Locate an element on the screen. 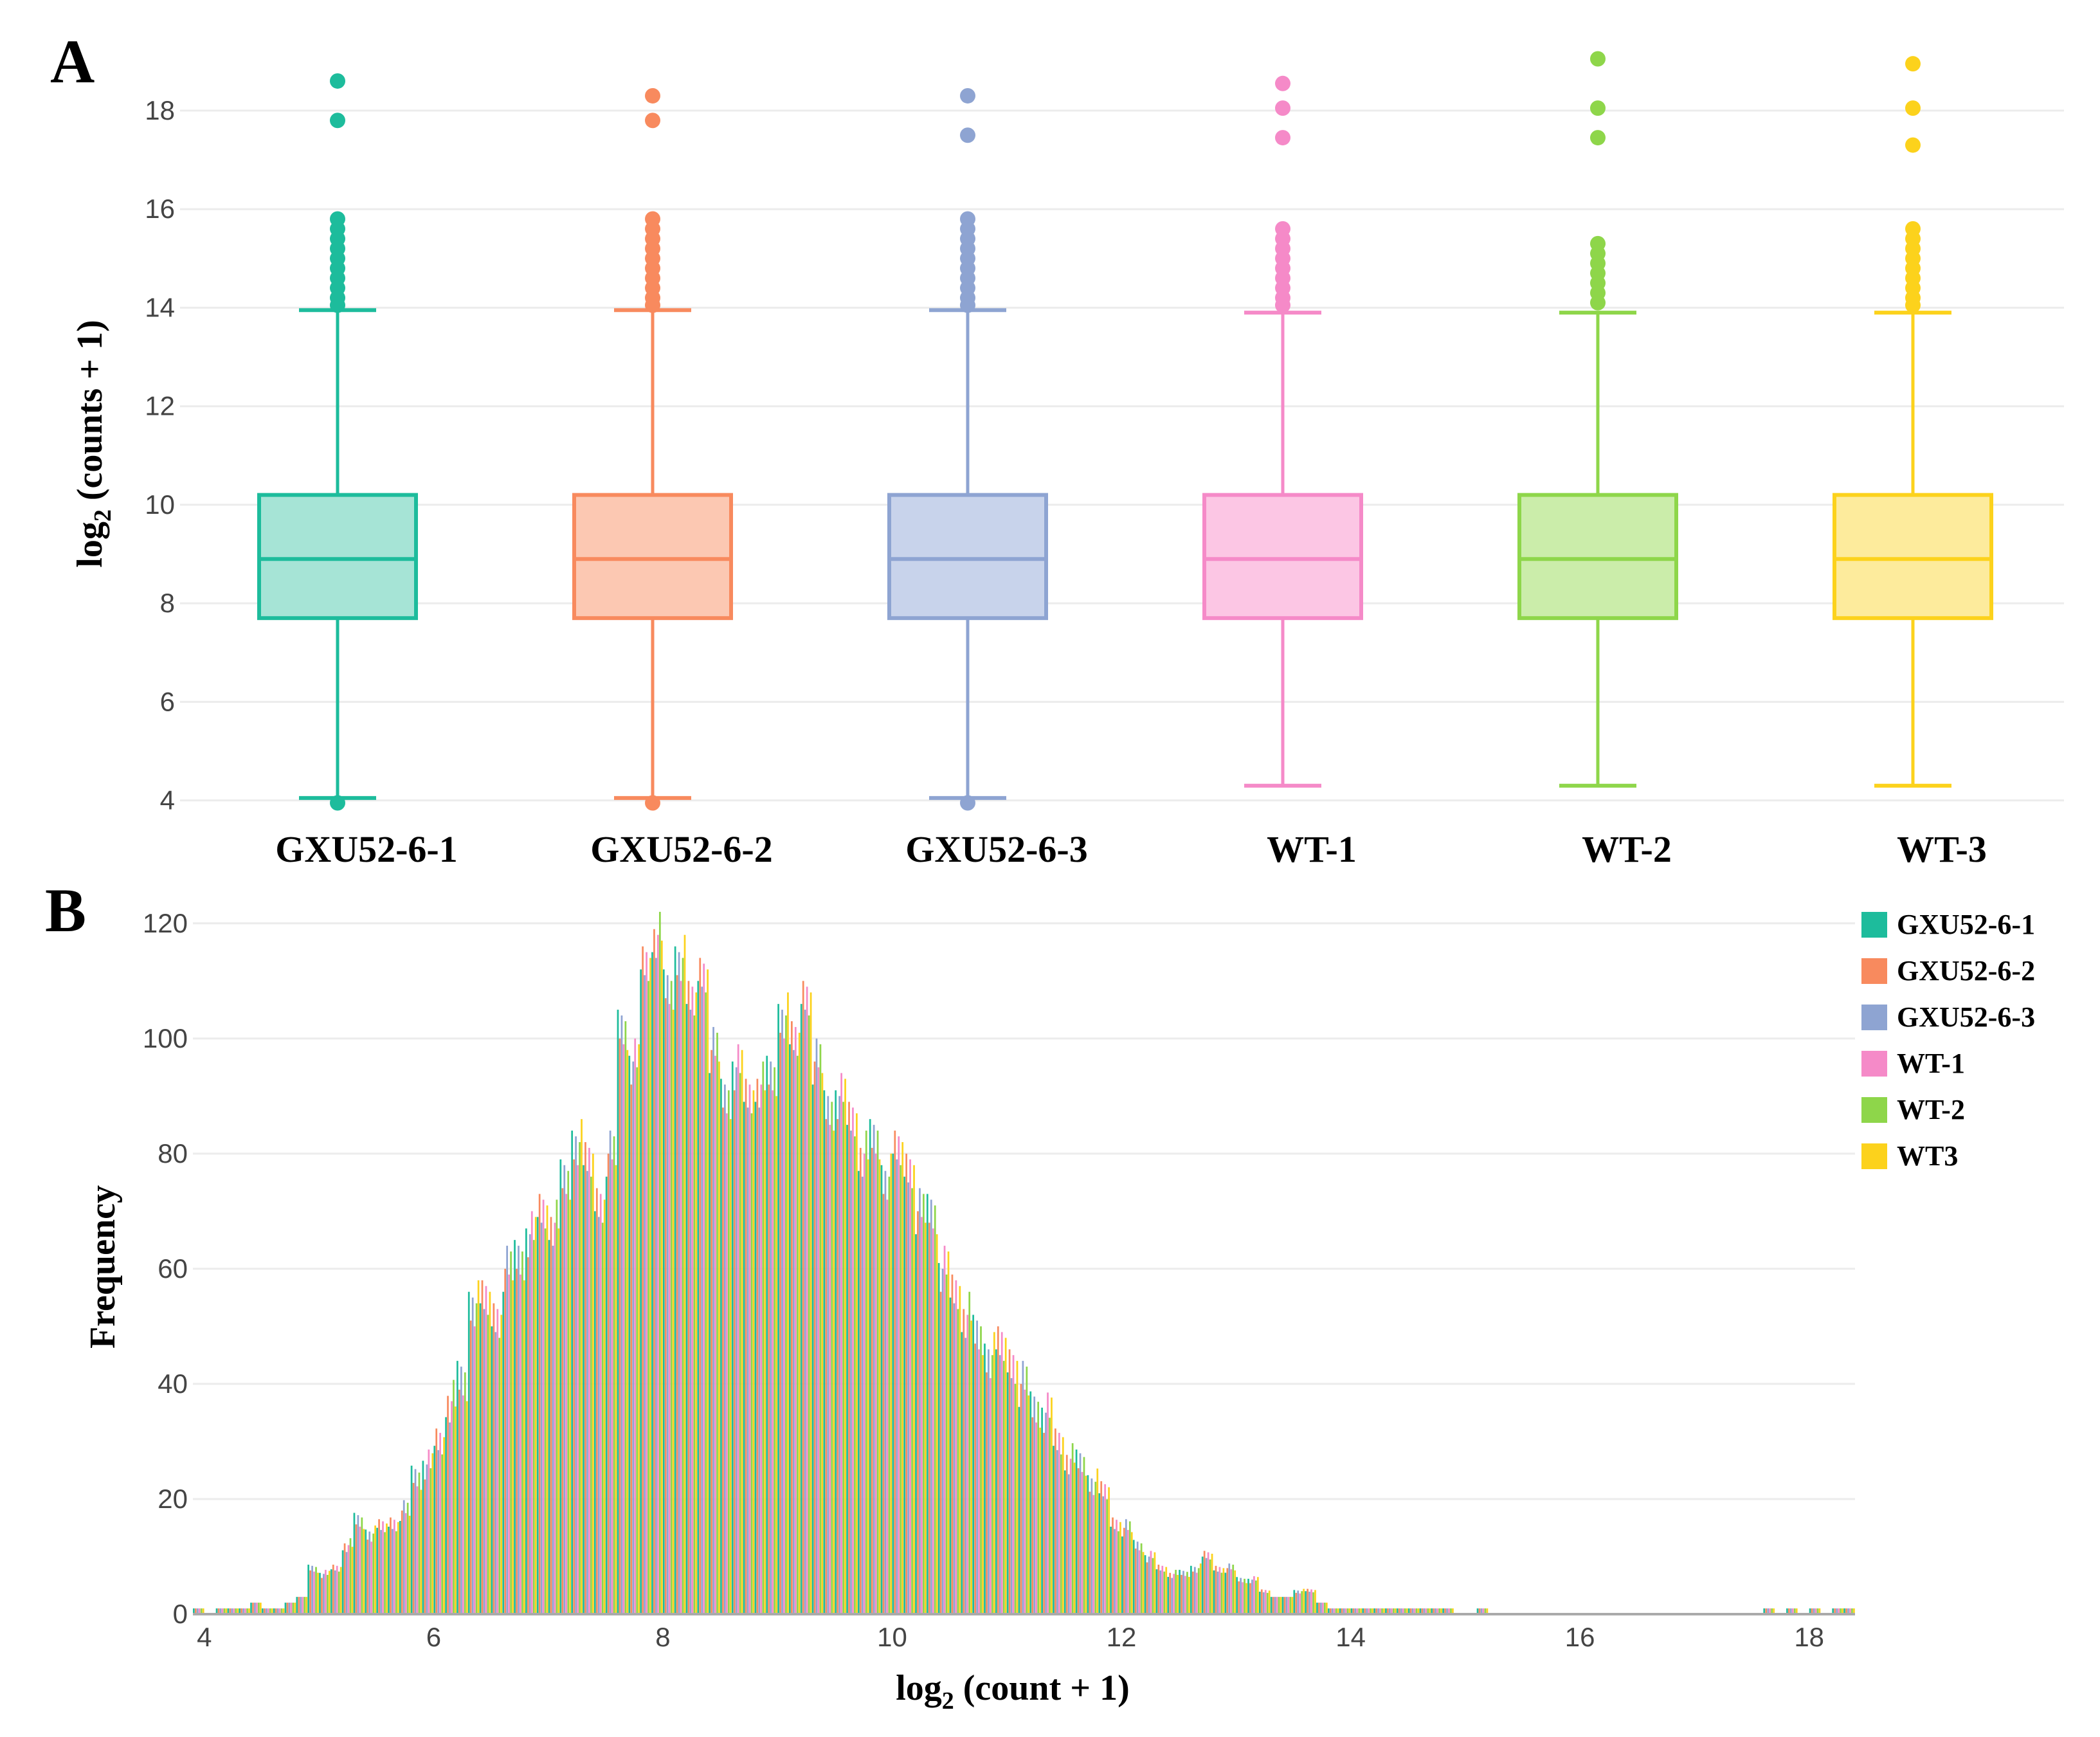  legend-label: GXU52-6-3 is located at coordinates (1966, 1017).